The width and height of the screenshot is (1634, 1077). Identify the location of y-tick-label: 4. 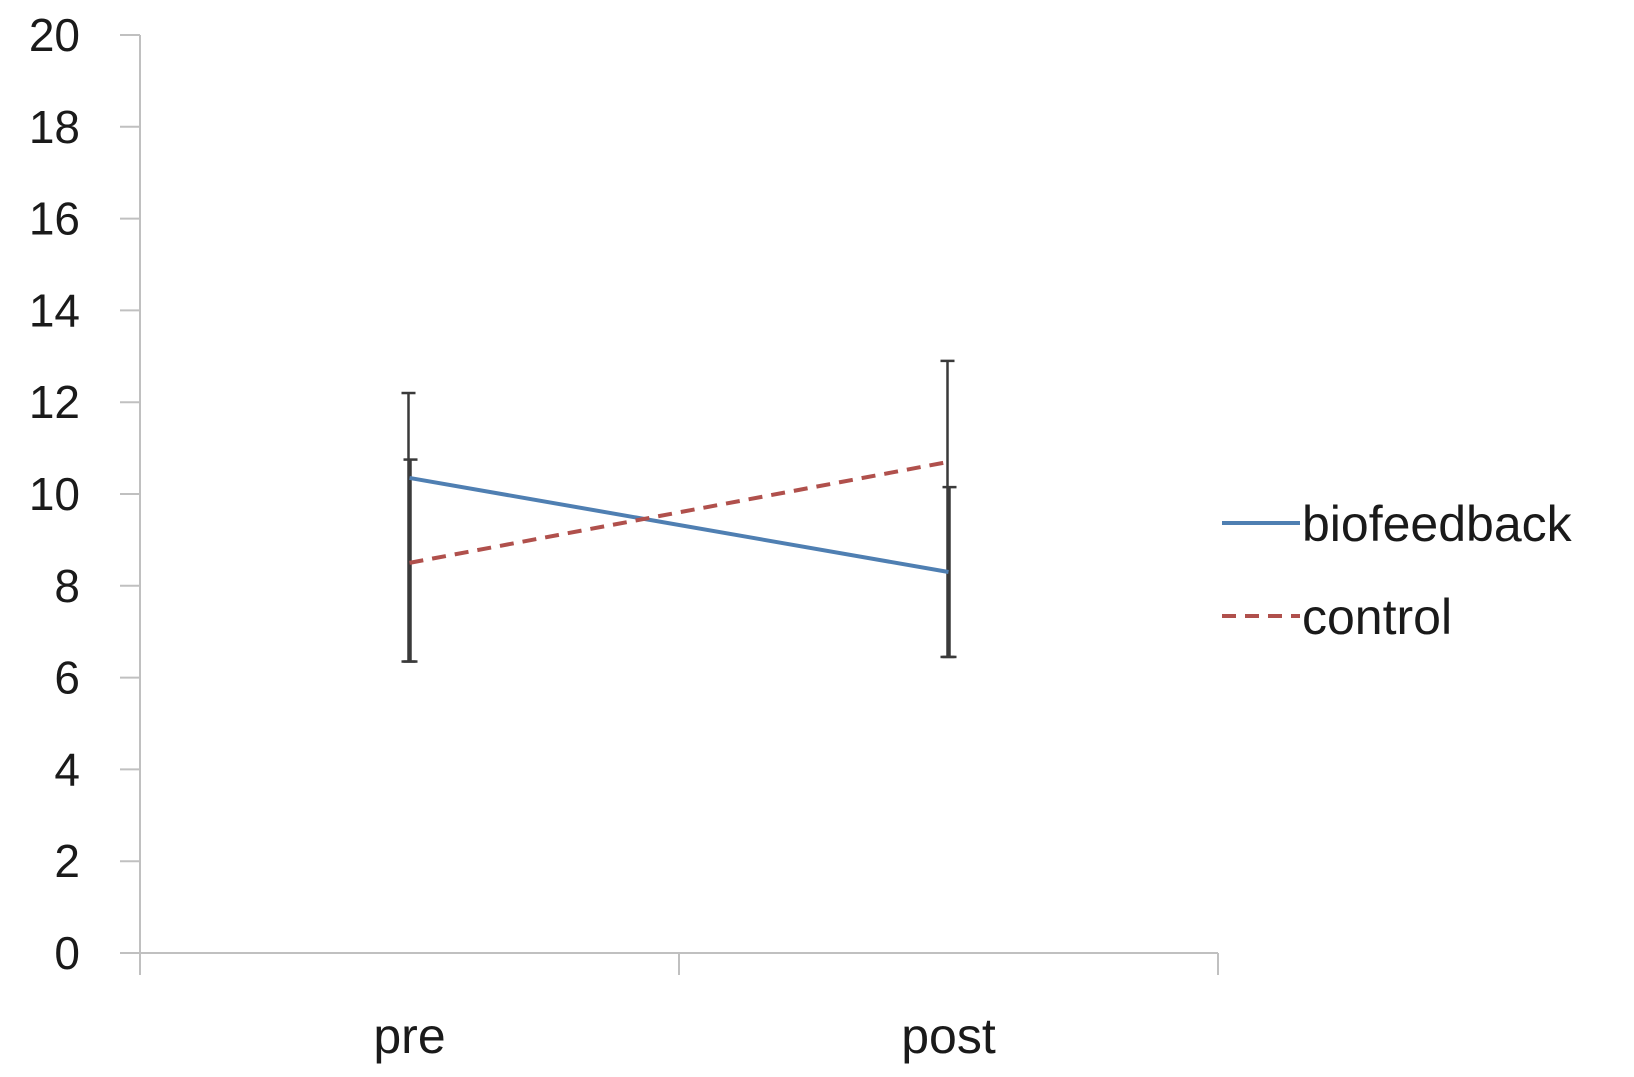
(67, 769).